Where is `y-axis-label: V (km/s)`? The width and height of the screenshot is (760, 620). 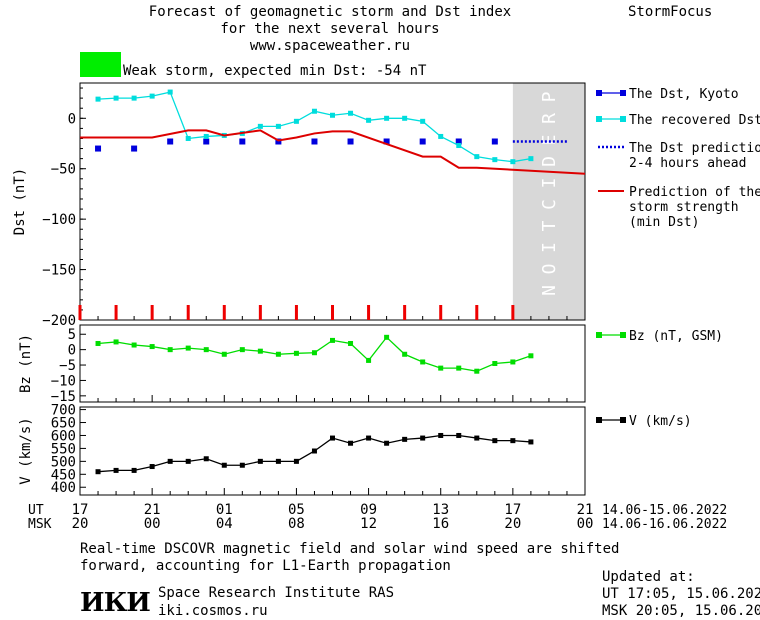
y-axis-label: V (km/s) is located at coordinates (26, 450).